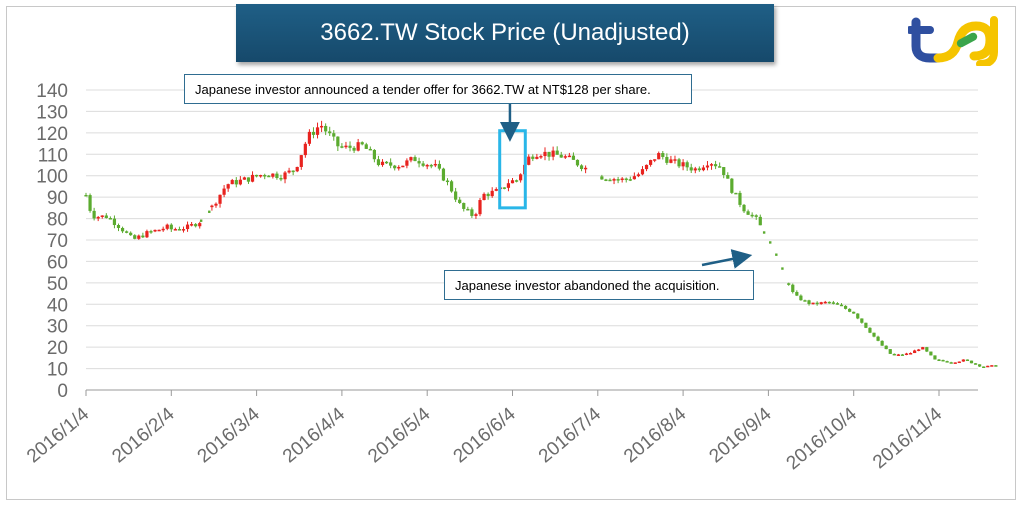  What do you see at coordinates (57, 348) in the screenshot?
I see `y-tick-label: 20` at bounding box center [57, 348].